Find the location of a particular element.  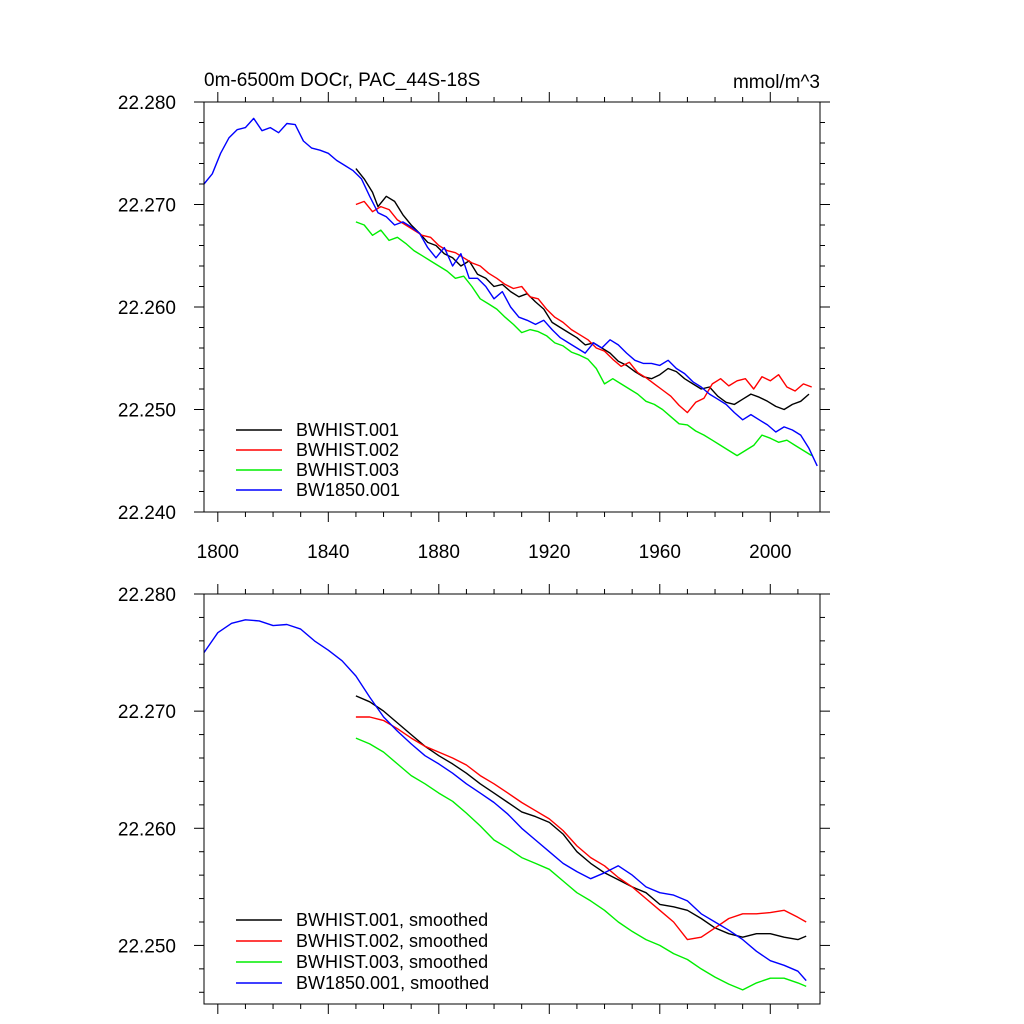

y-tick-label: 22.240 is located at coordinates (147, 513).